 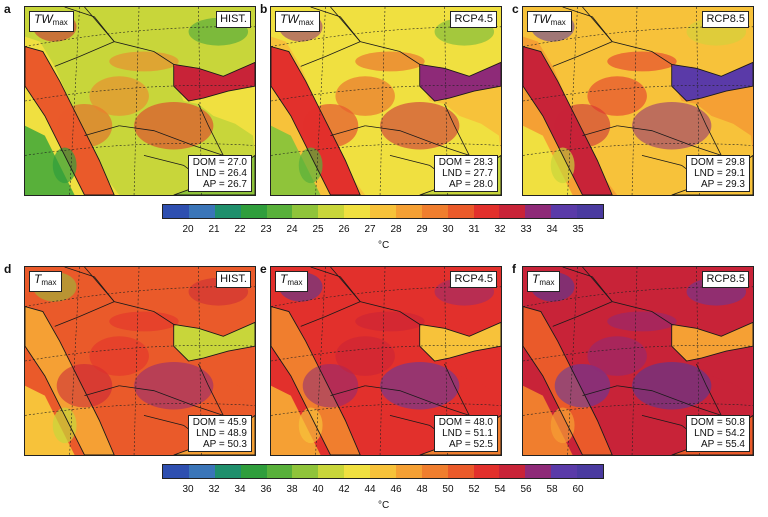 I want to click on scenario-label: HIST., so click(x=233, y=279).